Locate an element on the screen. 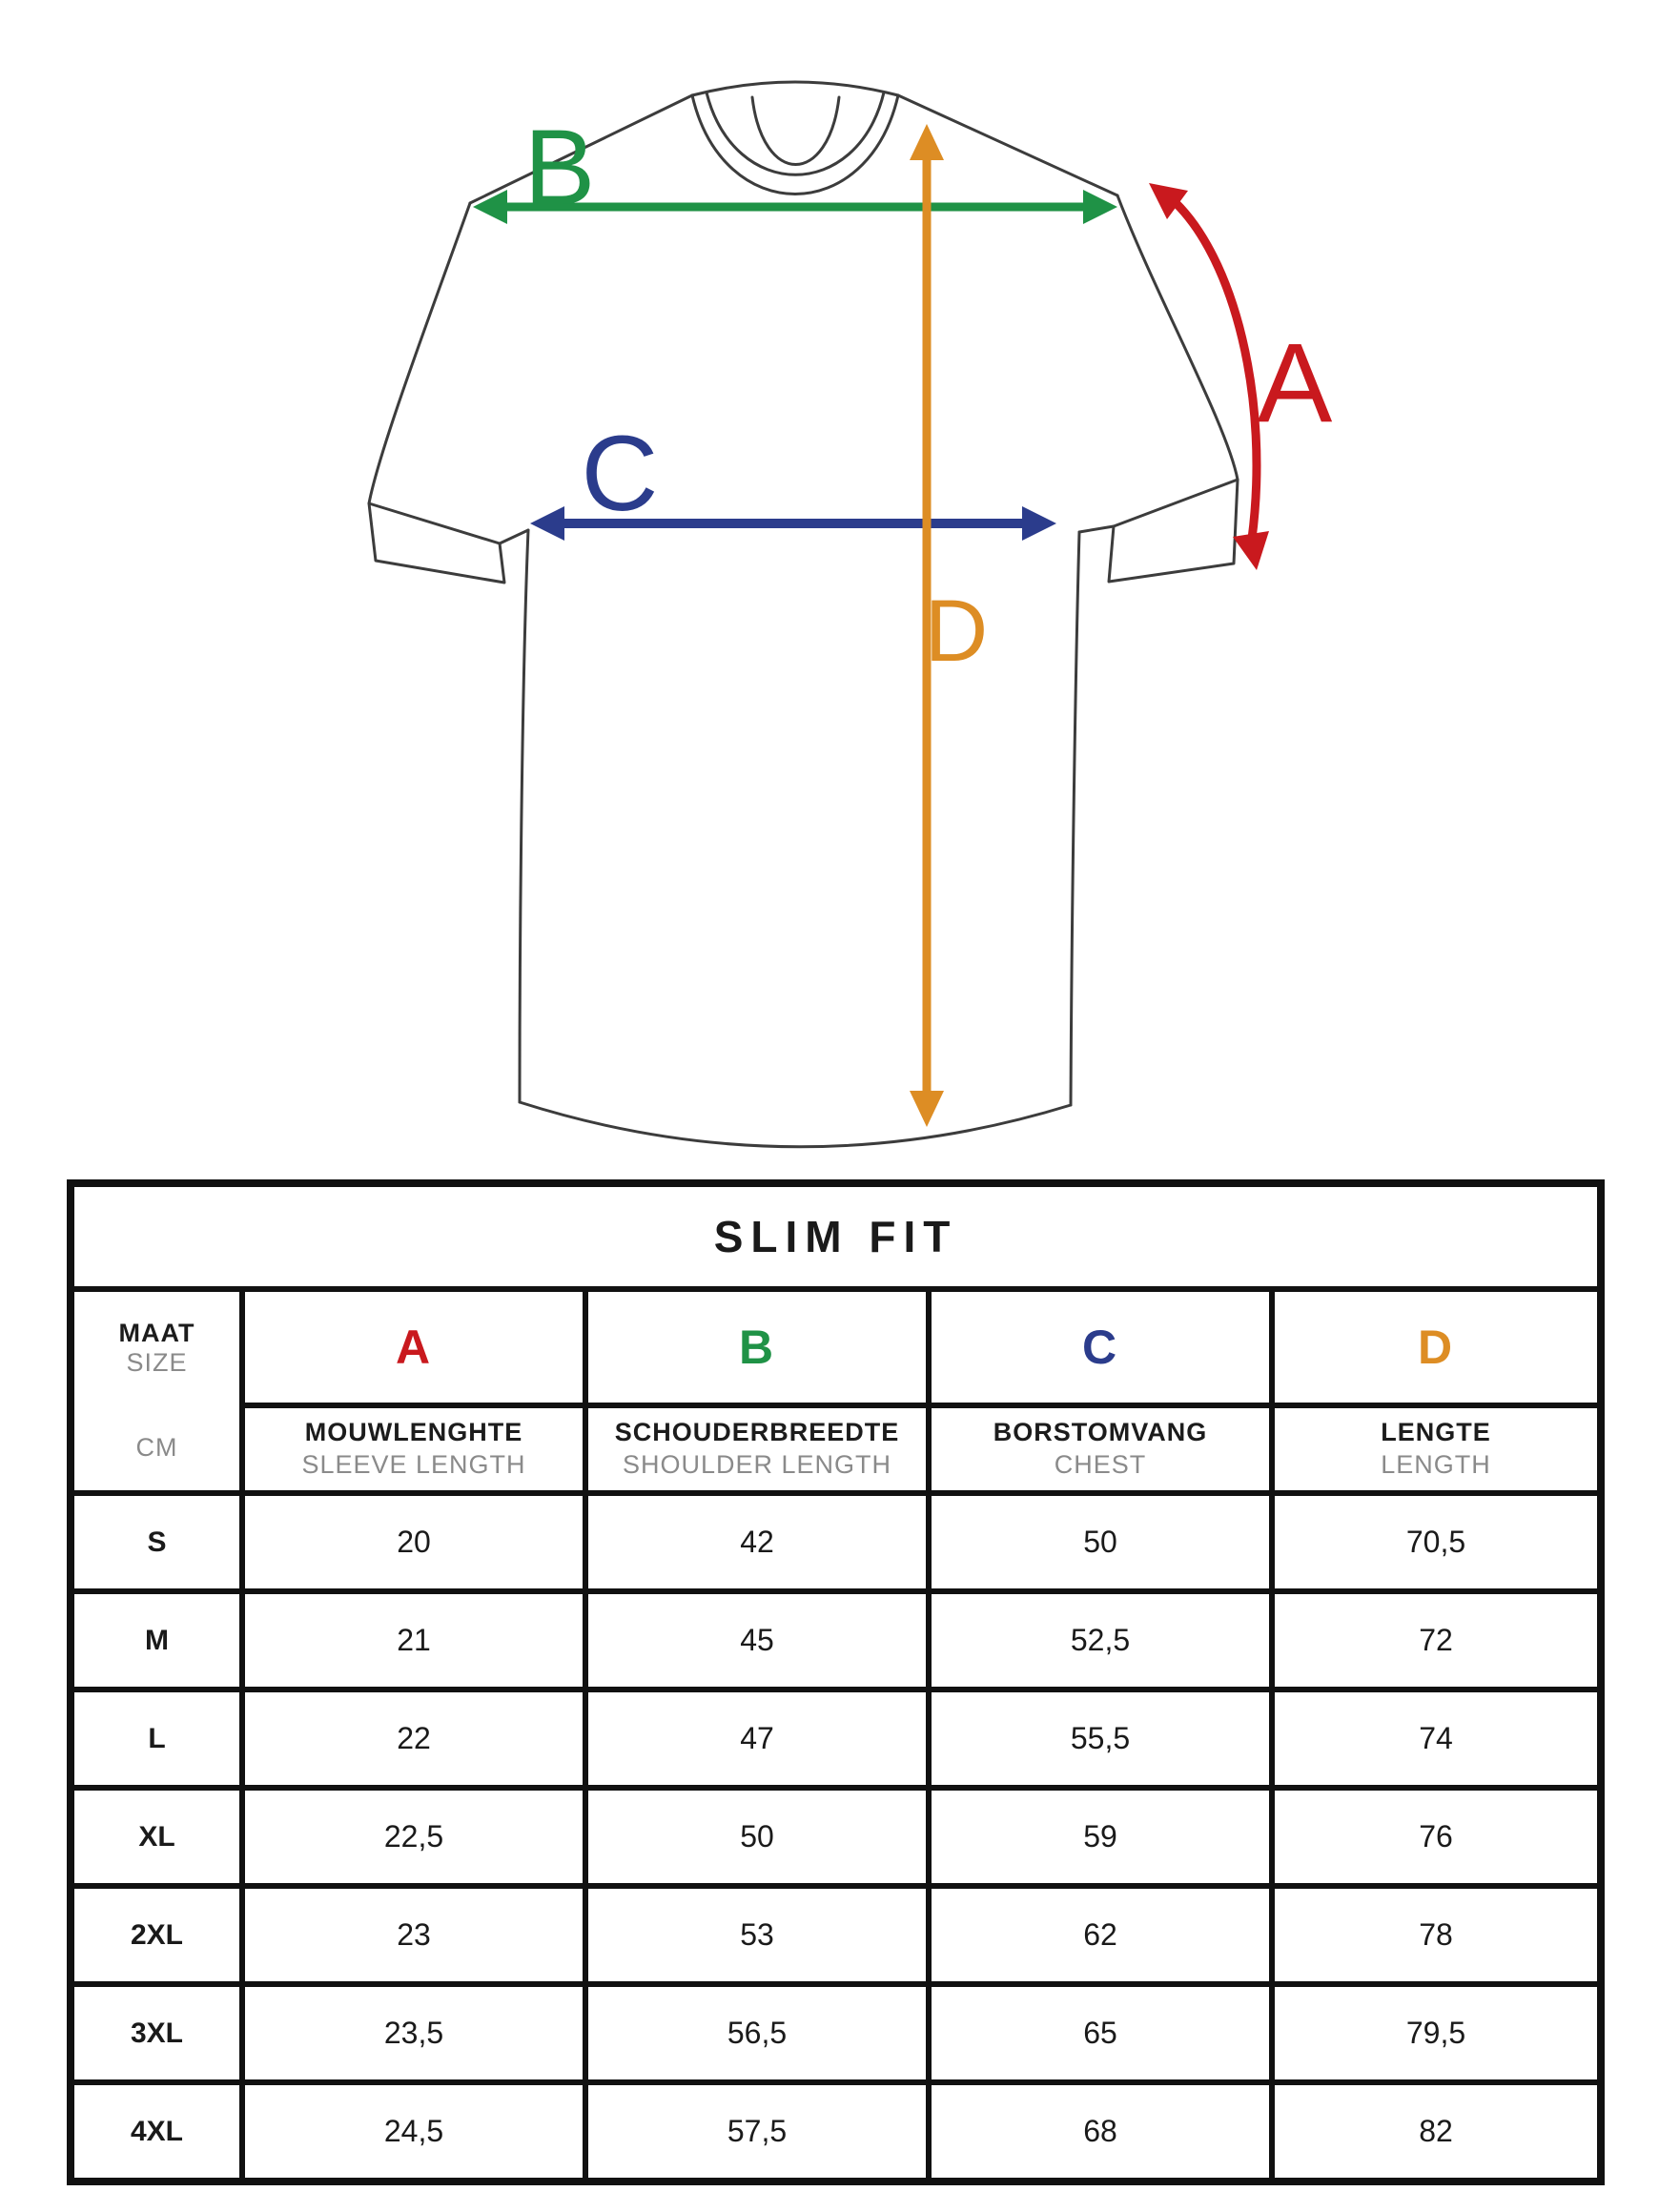 This screenshot has width=1659, height=2212. label-a: A is located at coordinates (1295, 383).